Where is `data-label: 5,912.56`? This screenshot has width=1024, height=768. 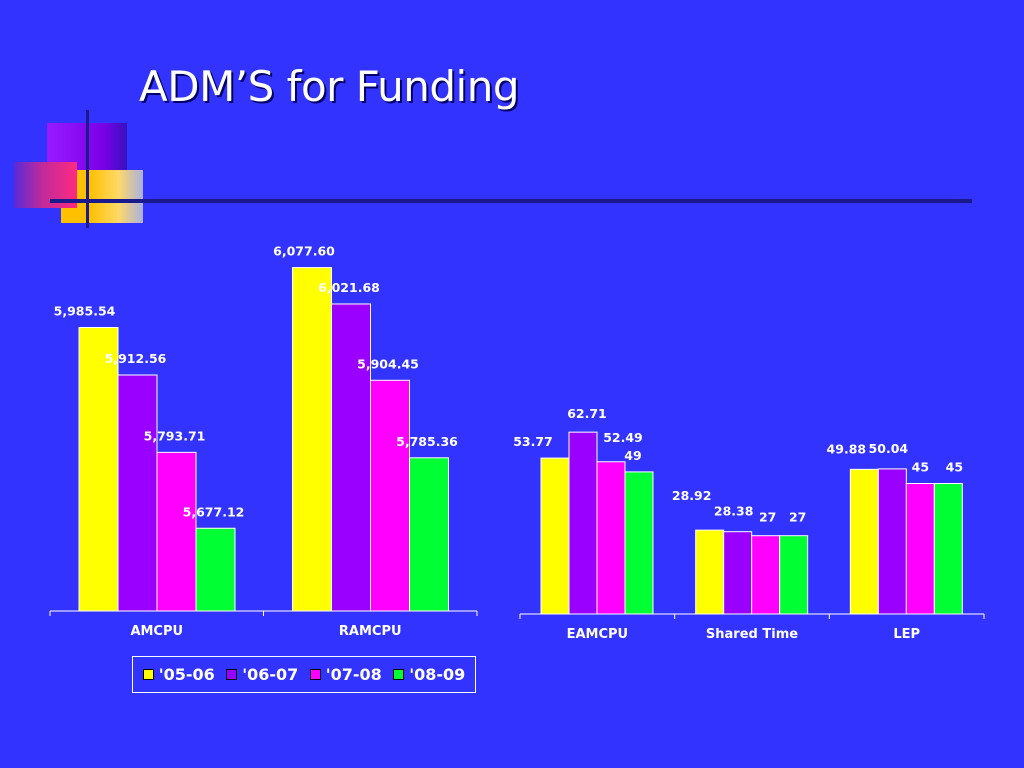 data-label: 5,912.56 is located at coordinates (136, 358).